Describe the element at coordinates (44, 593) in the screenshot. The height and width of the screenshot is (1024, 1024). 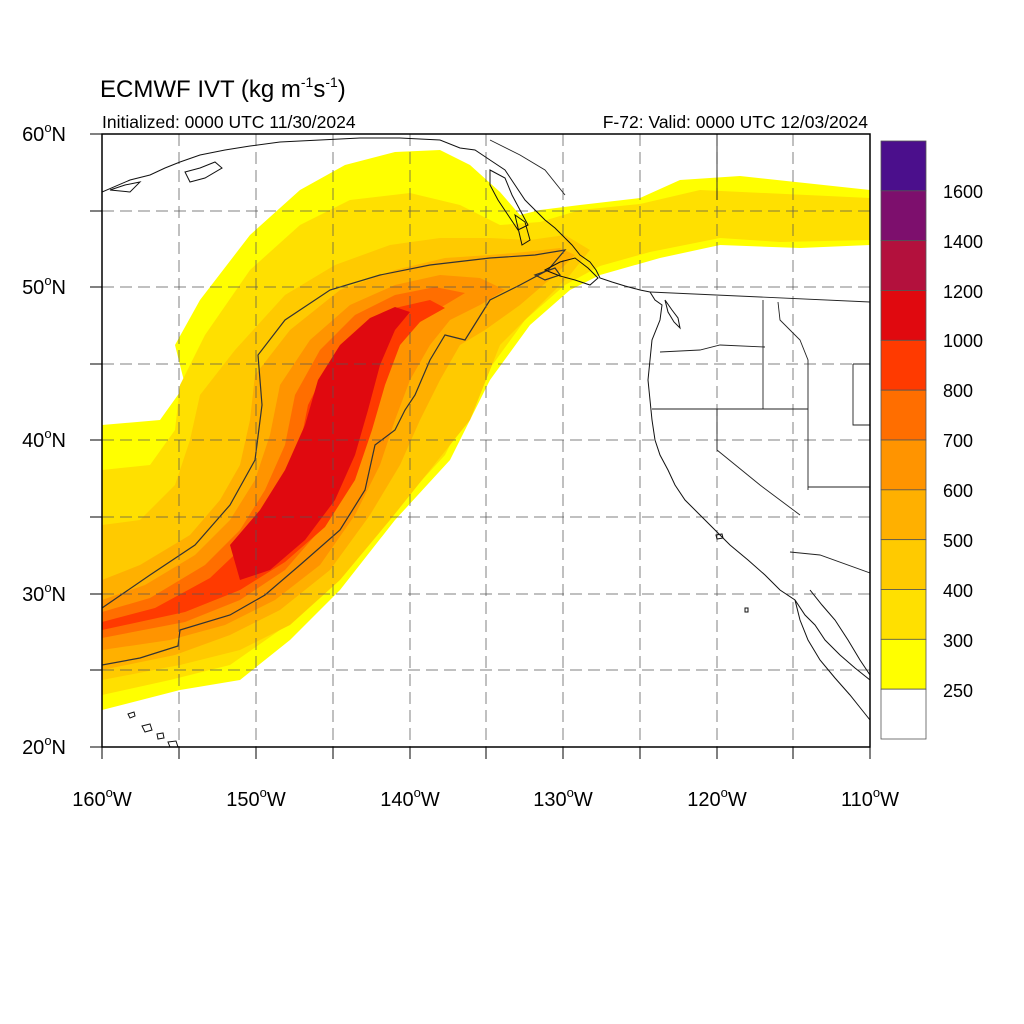
I see `lat-label-30: 30oN` at that location.